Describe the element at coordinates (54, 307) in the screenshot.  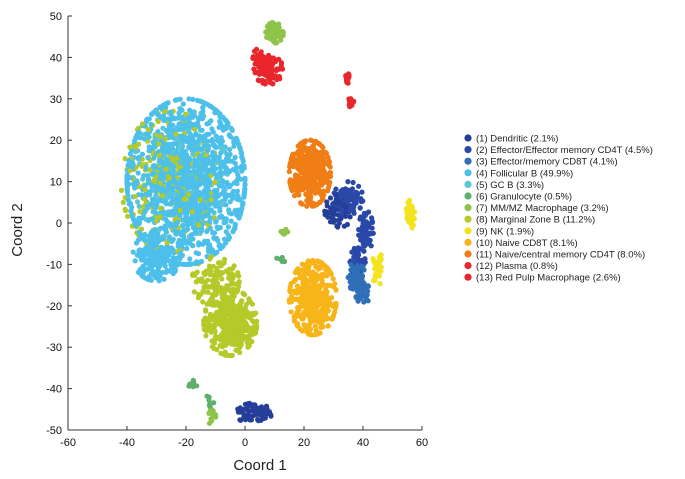
I see `y-tick-label: -20` at that location.